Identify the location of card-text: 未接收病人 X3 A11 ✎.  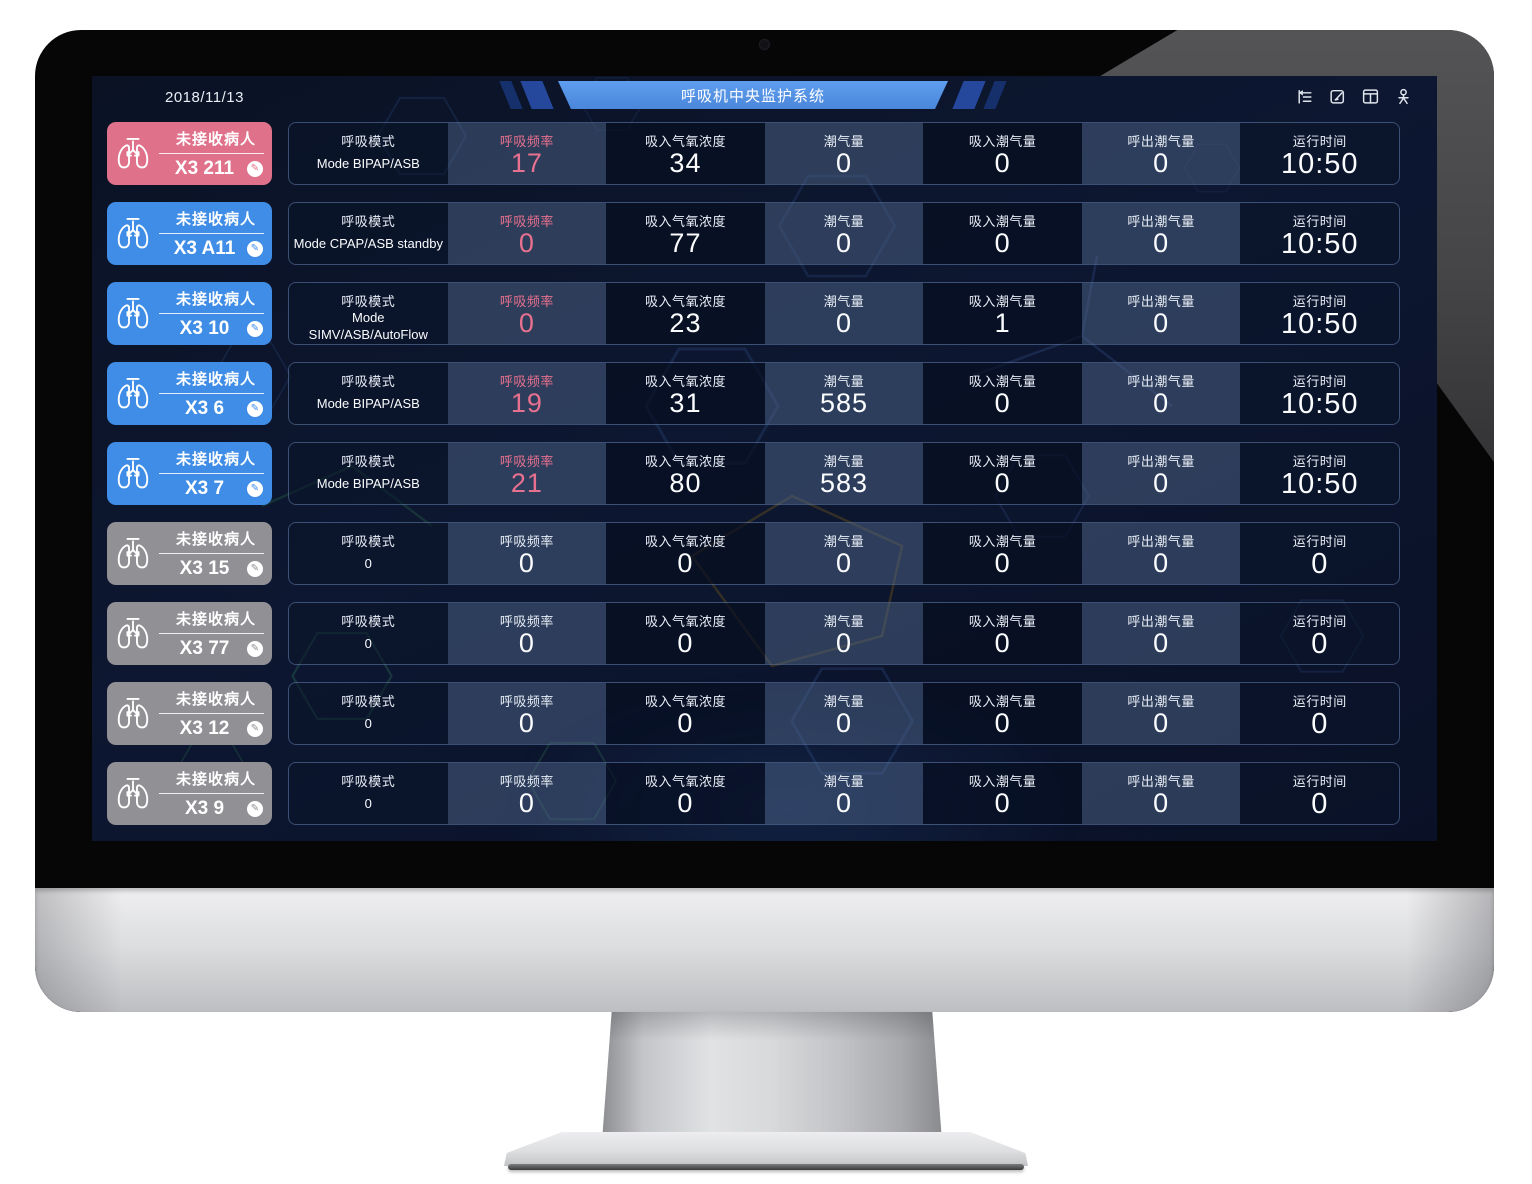
(215, 234).